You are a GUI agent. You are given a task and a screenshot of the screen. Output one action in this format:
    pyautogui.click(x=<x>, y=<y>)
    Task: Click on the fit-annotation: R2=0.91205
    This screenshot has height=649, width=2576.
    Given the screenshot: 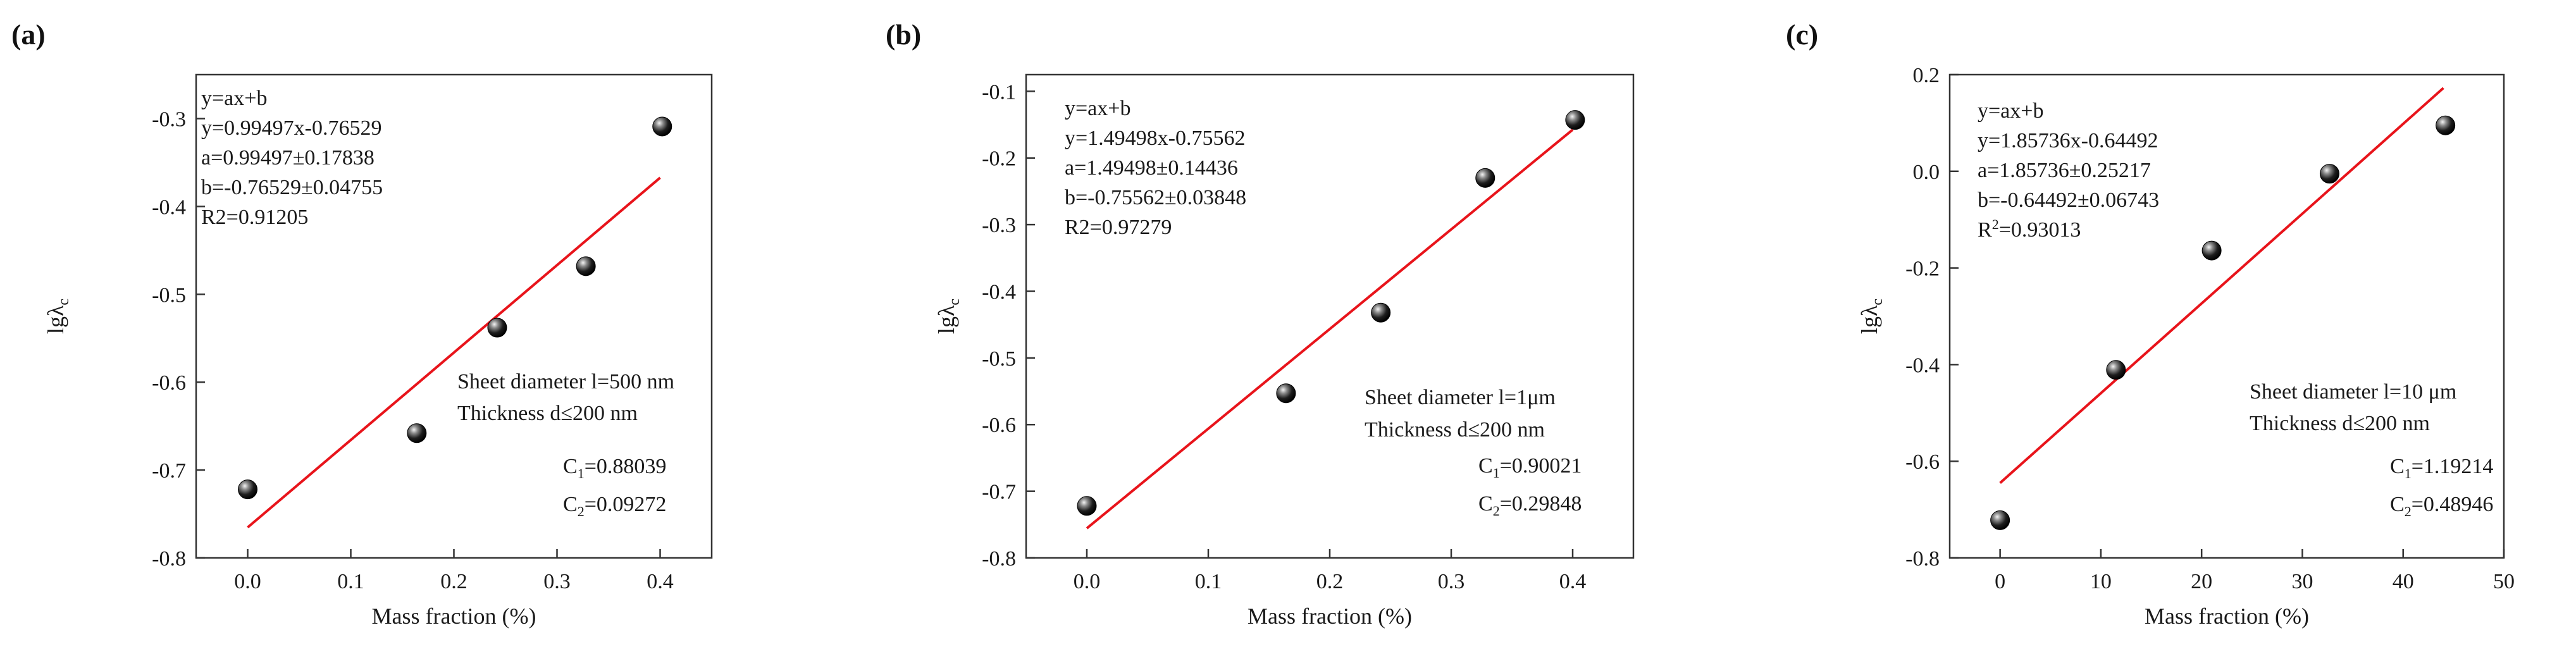 What is the action you would take?
    pyautogui.click(x=255, y=217)
    